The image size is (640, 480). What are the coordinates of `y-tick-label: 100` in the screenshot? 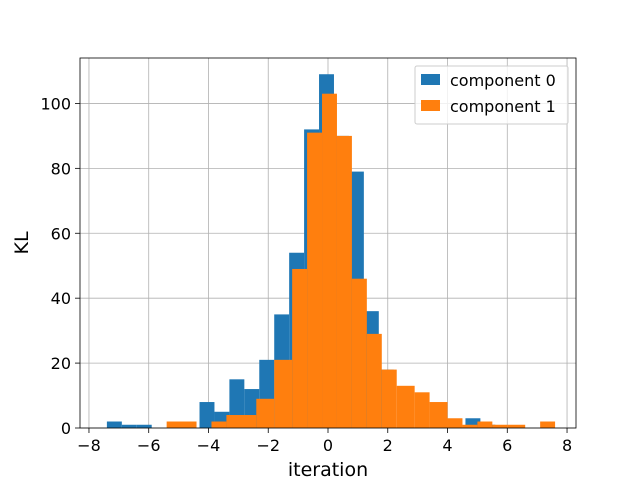 It's located at (55, 103).